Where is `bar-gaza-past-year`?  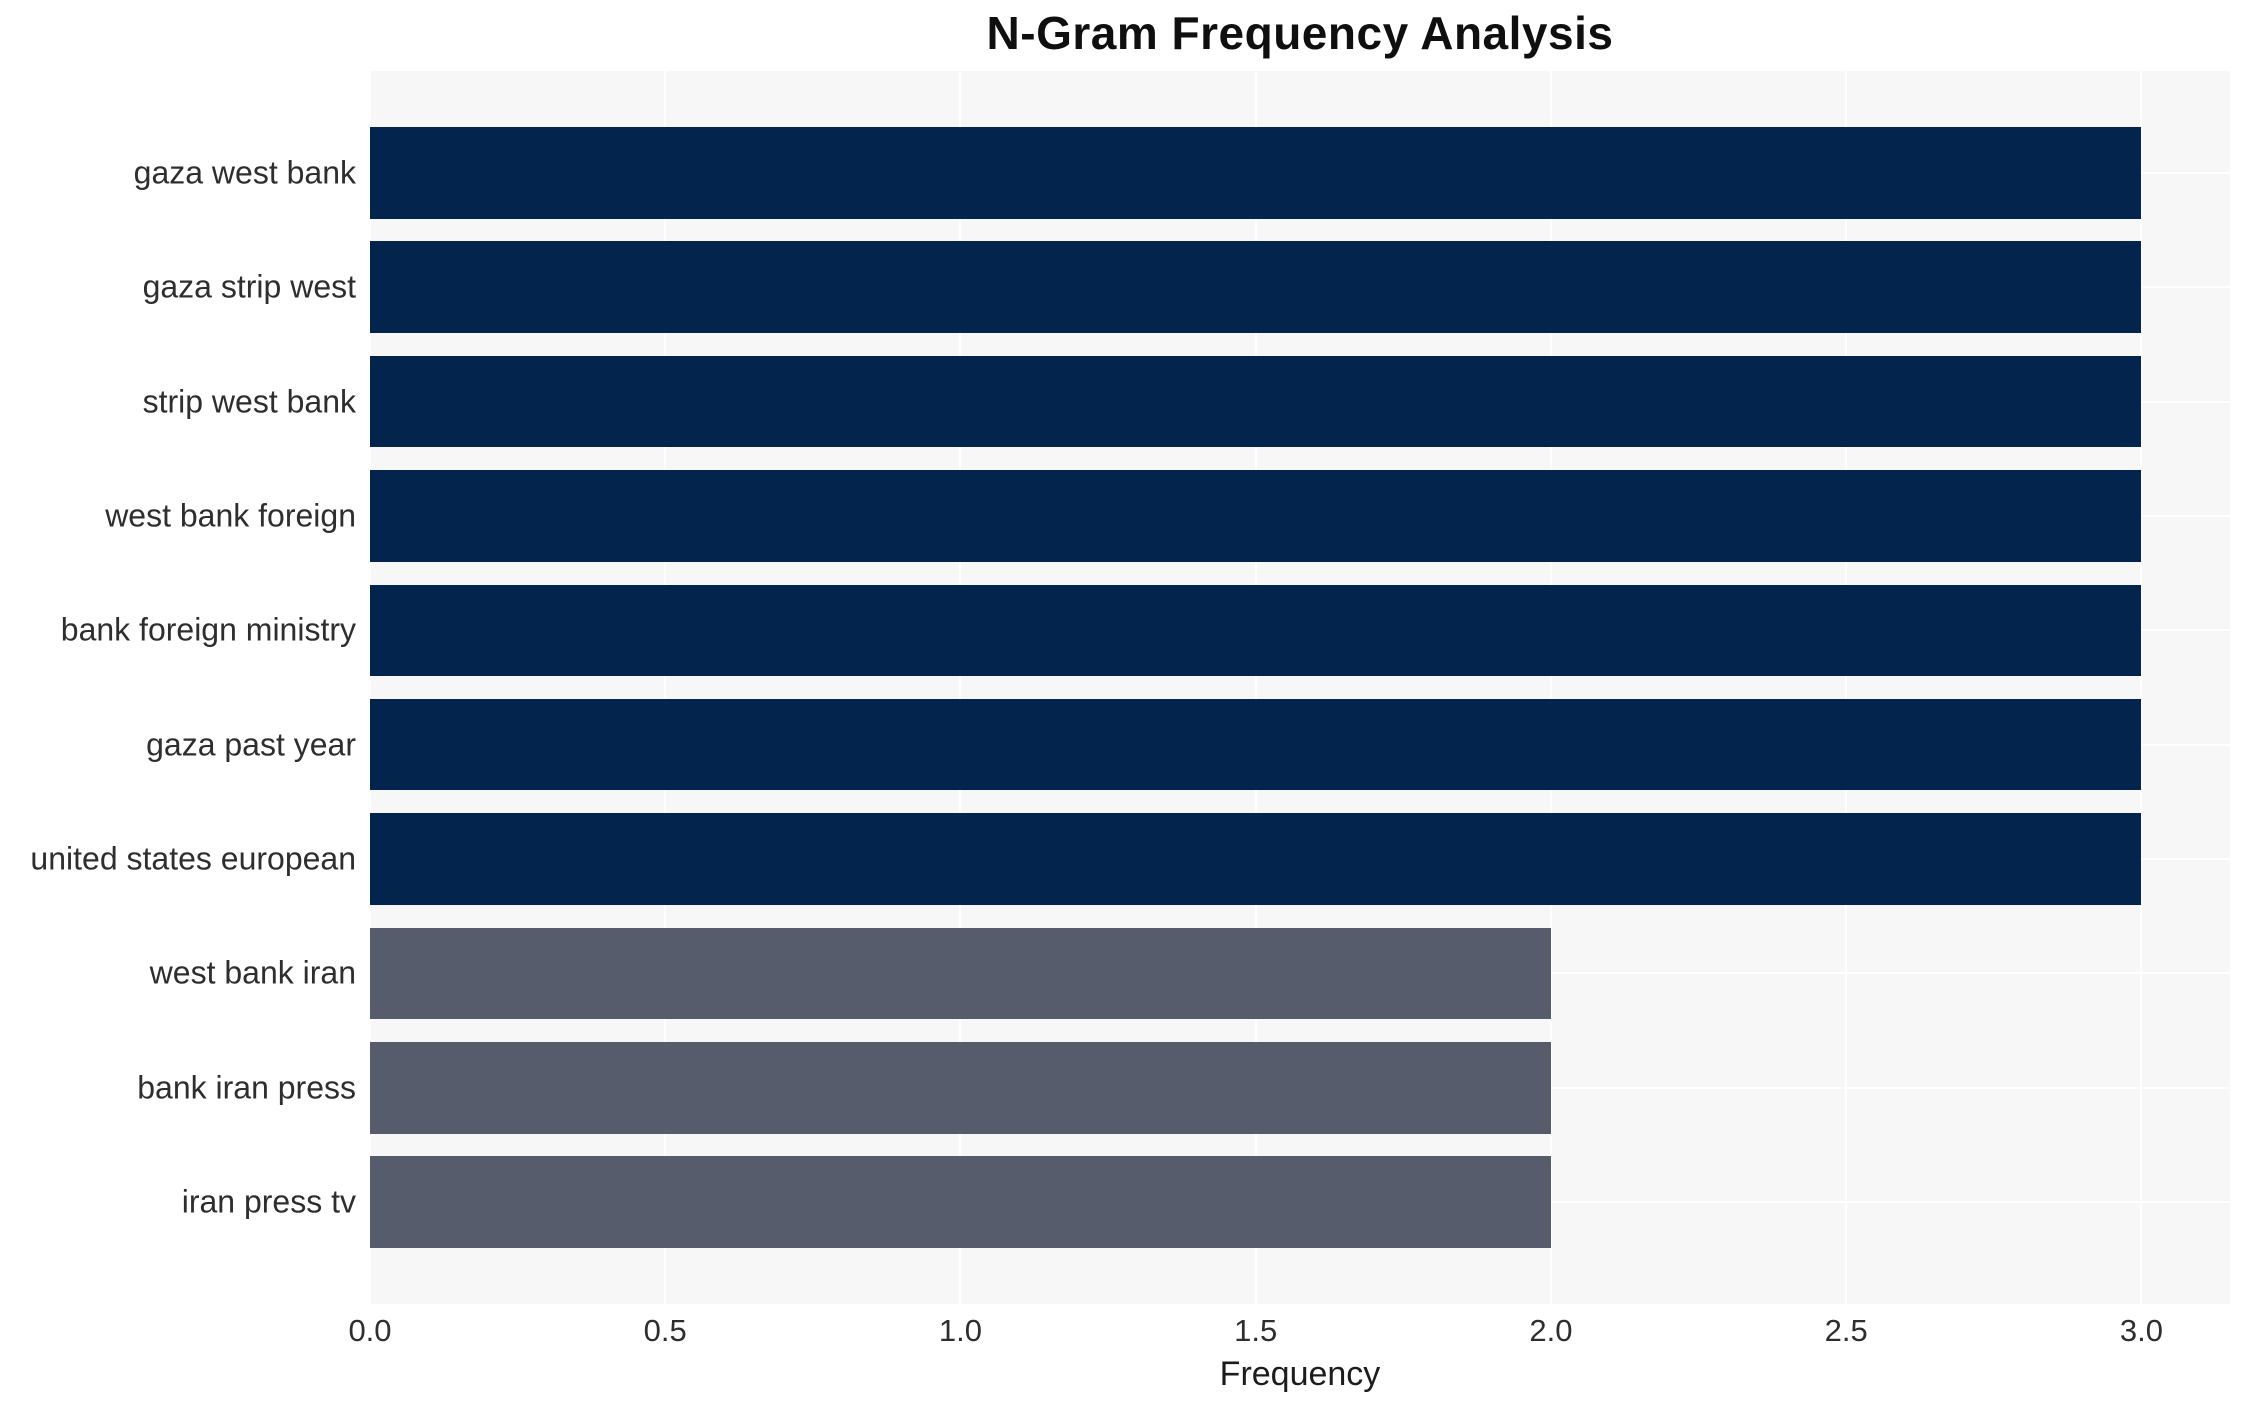 bar-gaza-past-year is located at coordinates (1256, 744).